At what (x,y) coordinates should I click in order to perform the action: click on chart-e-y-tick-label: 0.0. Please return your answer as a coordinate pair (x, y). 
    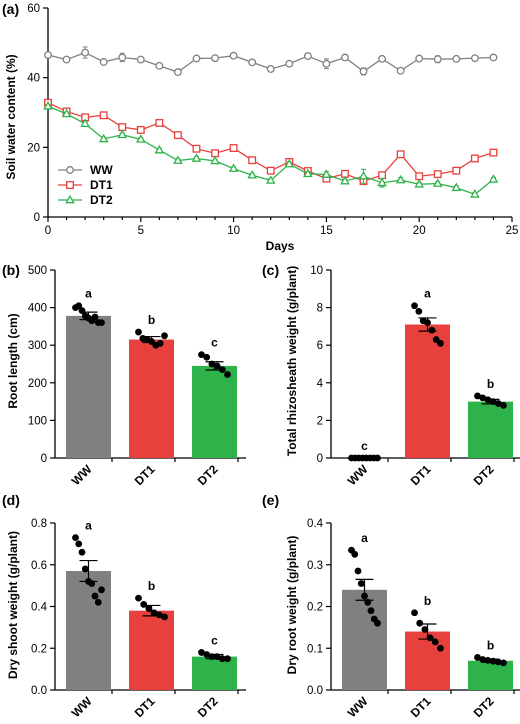
    Looking at the image, I should click on (315, 691).